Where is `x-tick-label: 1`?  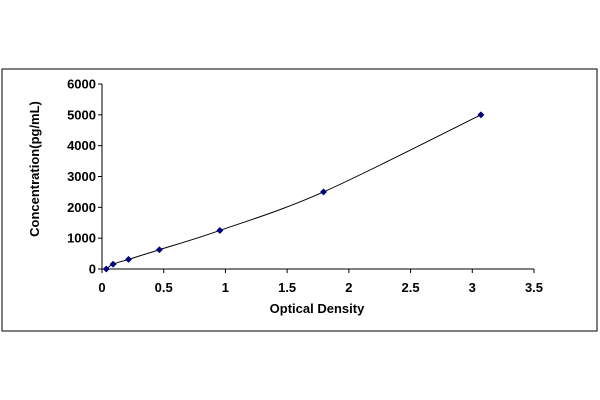 x-tick-label: 1 is located at coordinates (225, 287).